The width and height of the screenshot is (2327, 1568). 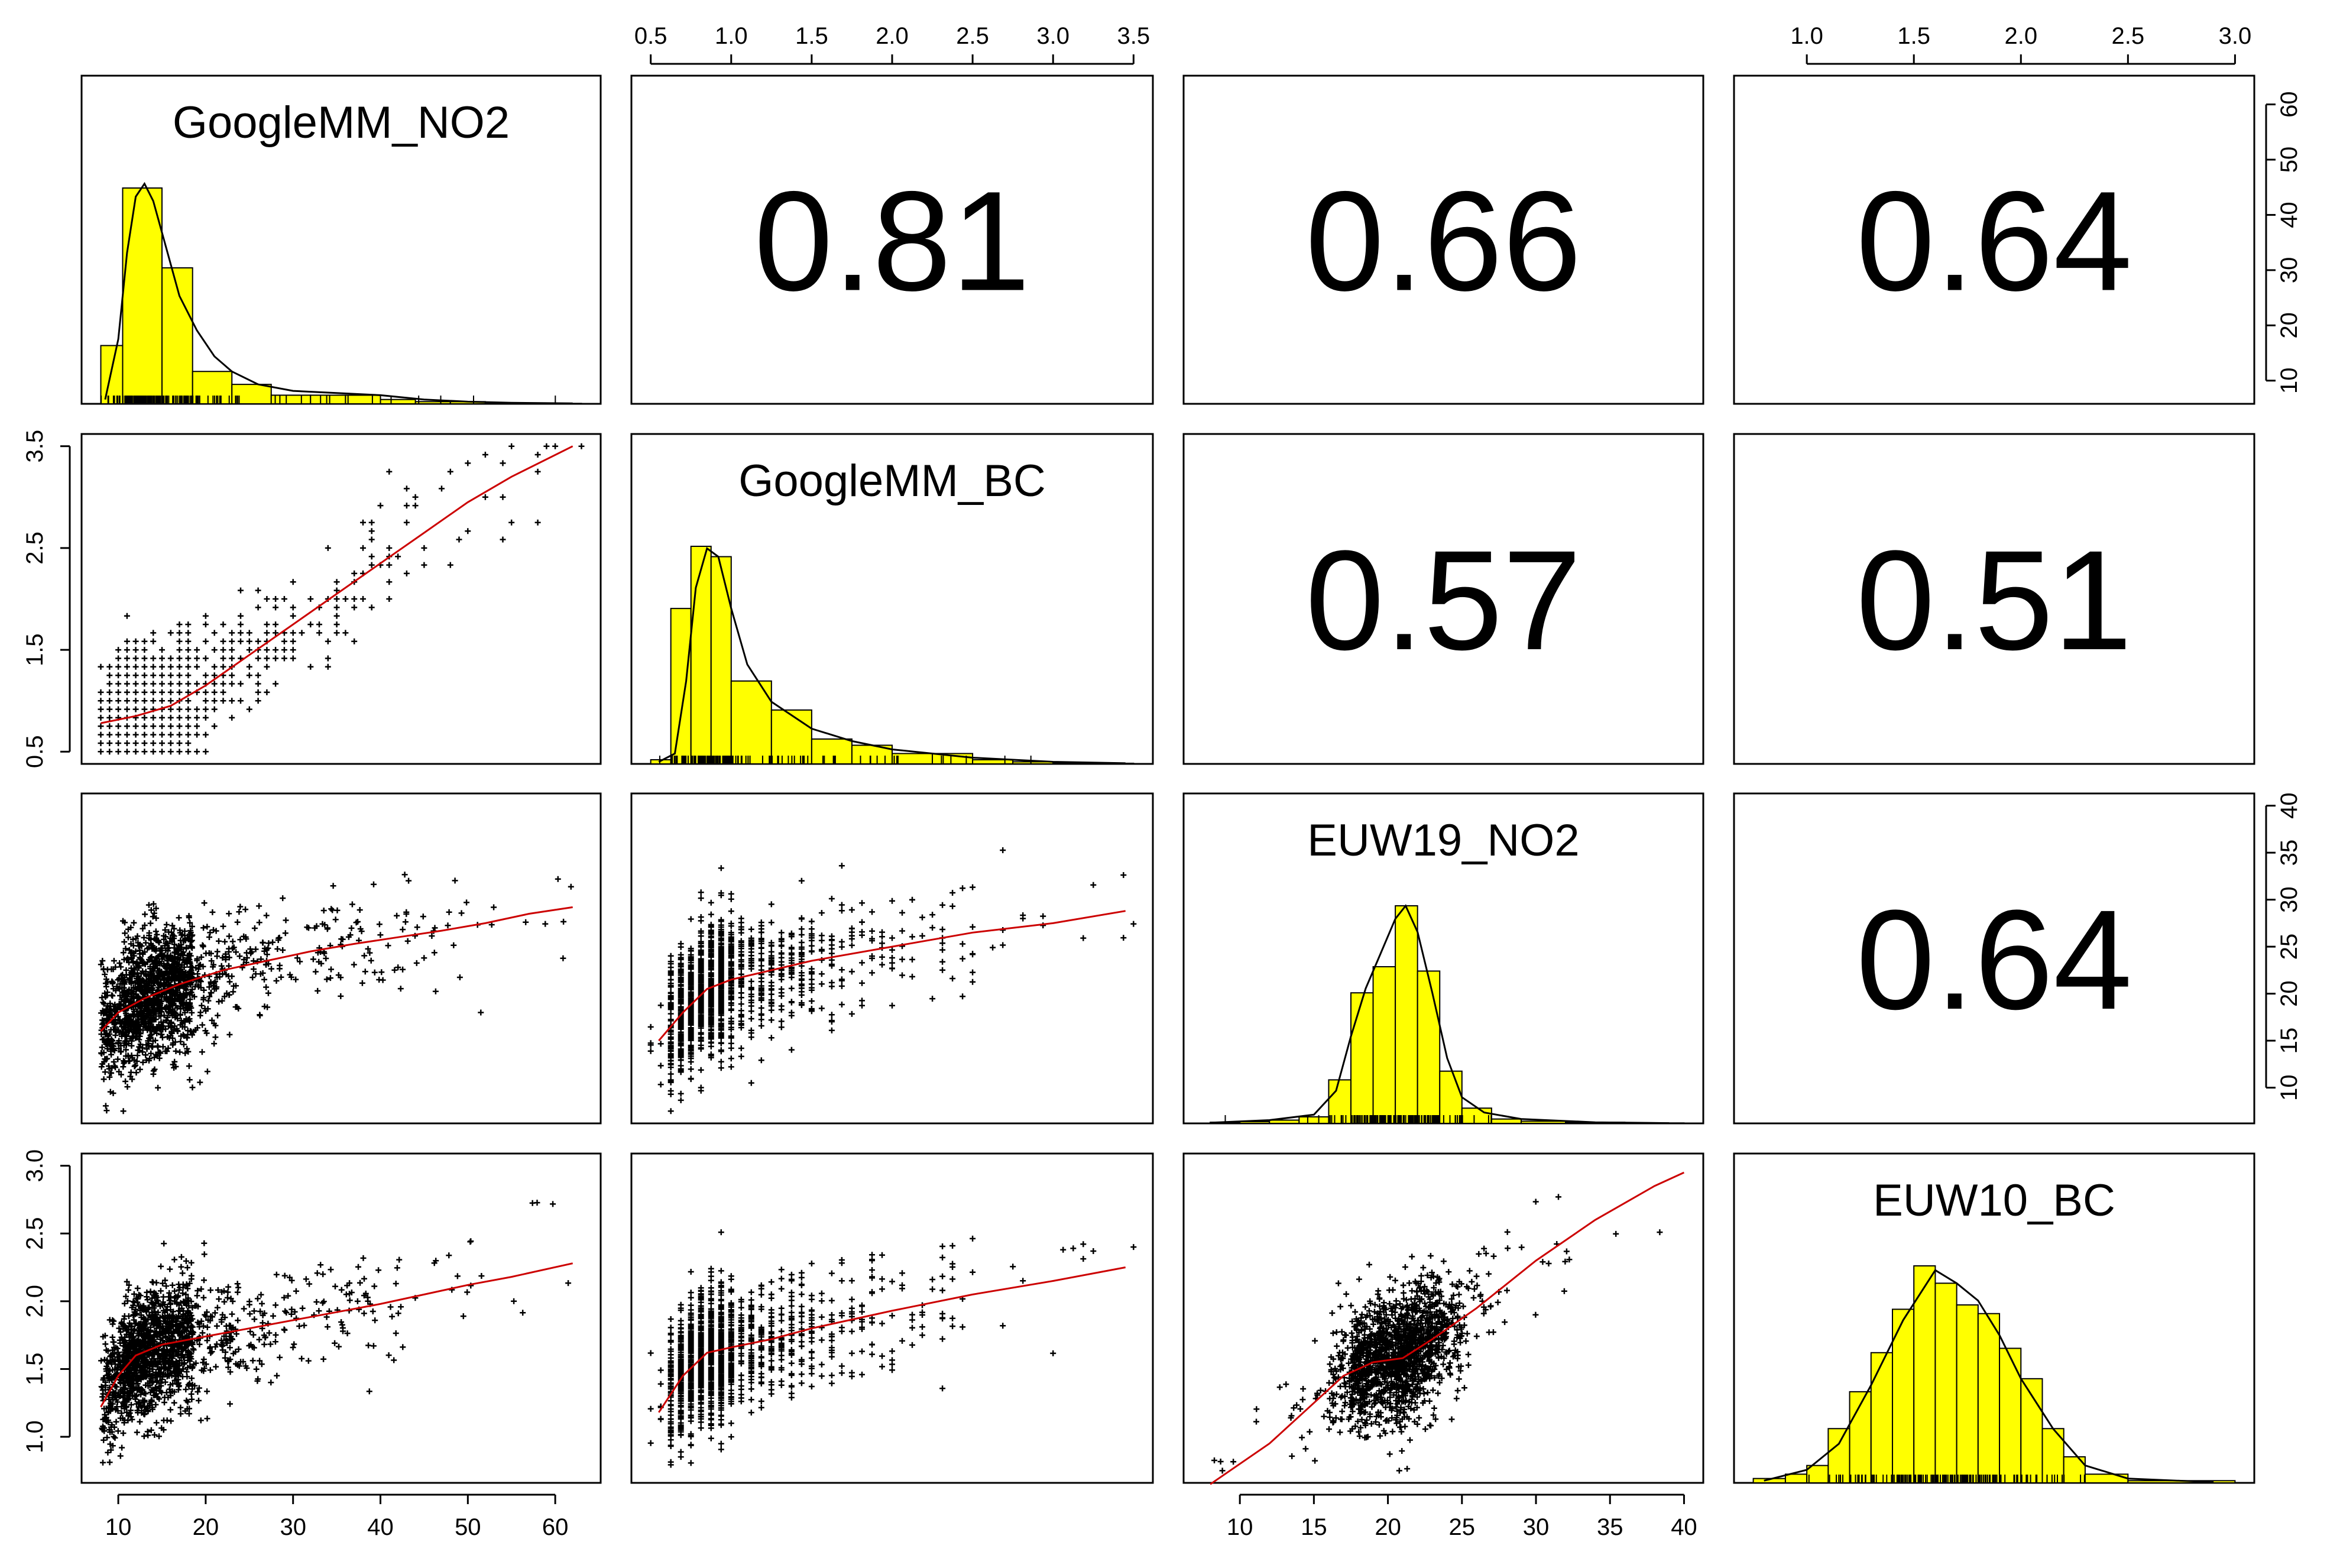 What do you see at coordinates (2235, 36) in the screenshot?
I see `tick-label: 3.0` at bounding box center [2235, 36].